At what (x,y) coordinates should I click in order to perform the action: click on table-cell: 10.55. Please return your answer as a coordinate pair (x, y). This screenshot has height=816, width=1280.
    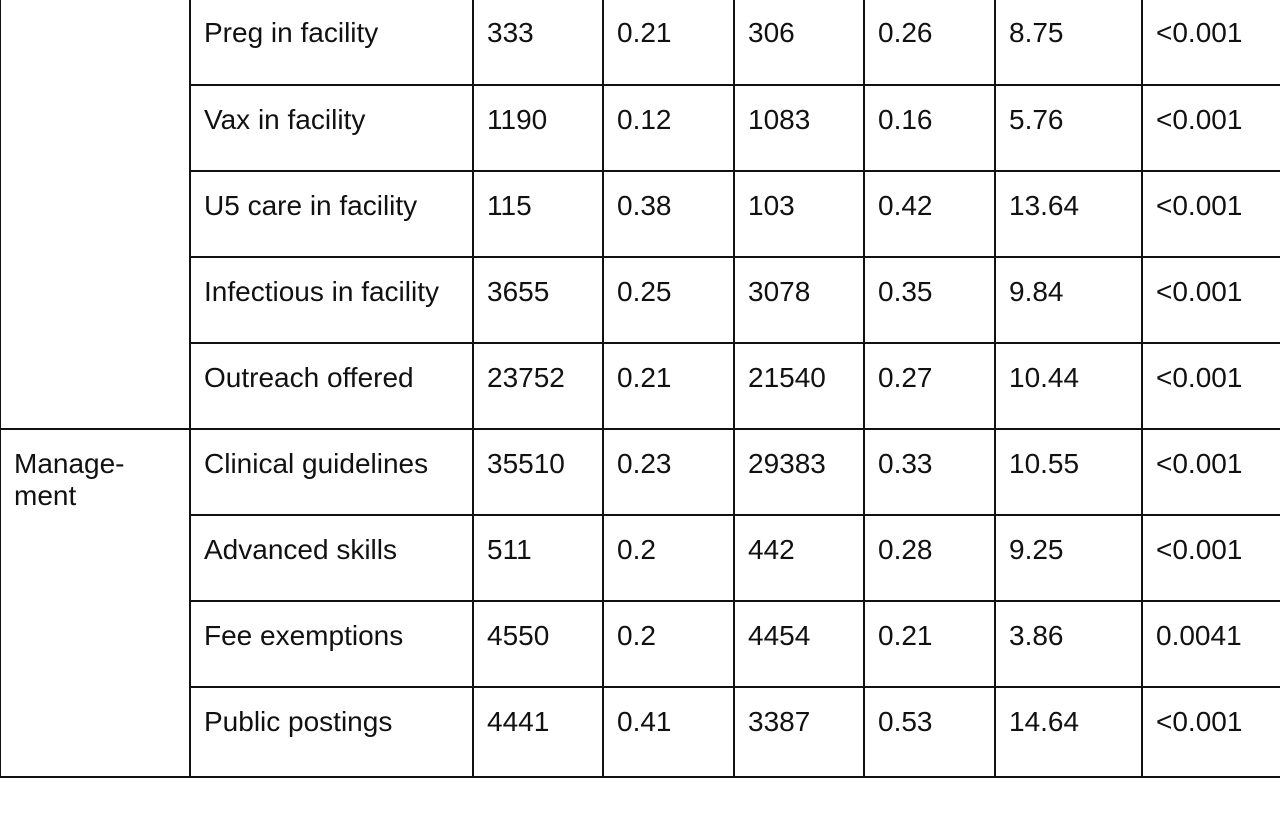
    Looking at the image, I should click on (1068, 472).